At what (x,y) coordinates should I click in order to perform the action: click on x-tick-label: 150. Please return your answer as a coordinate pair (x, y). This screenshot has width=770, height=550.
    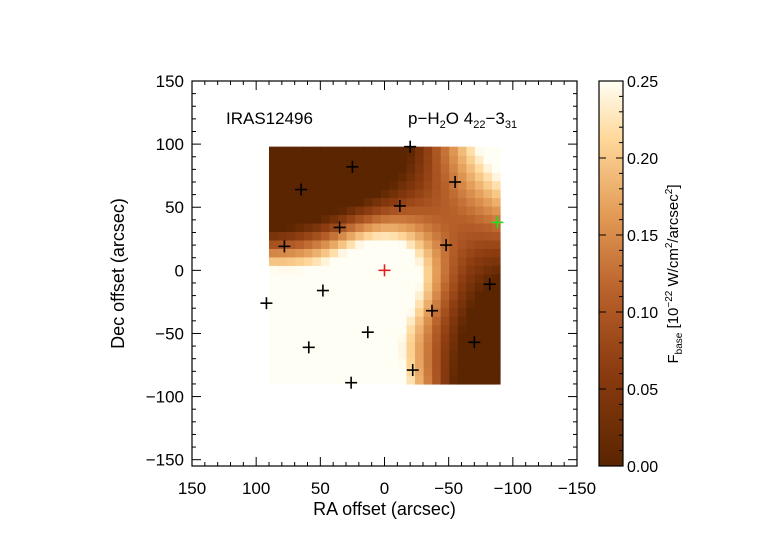
    Looking at the image, I should click on (192, 488).